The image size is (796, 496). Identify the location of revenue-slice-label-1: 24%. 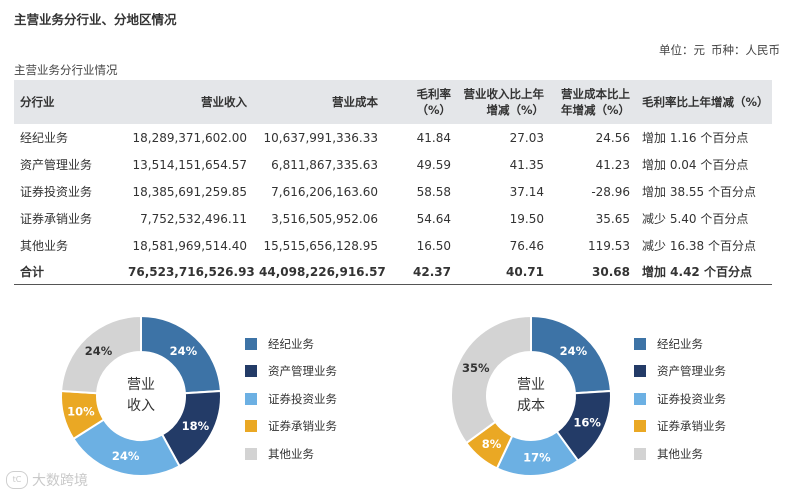
(184, 351).